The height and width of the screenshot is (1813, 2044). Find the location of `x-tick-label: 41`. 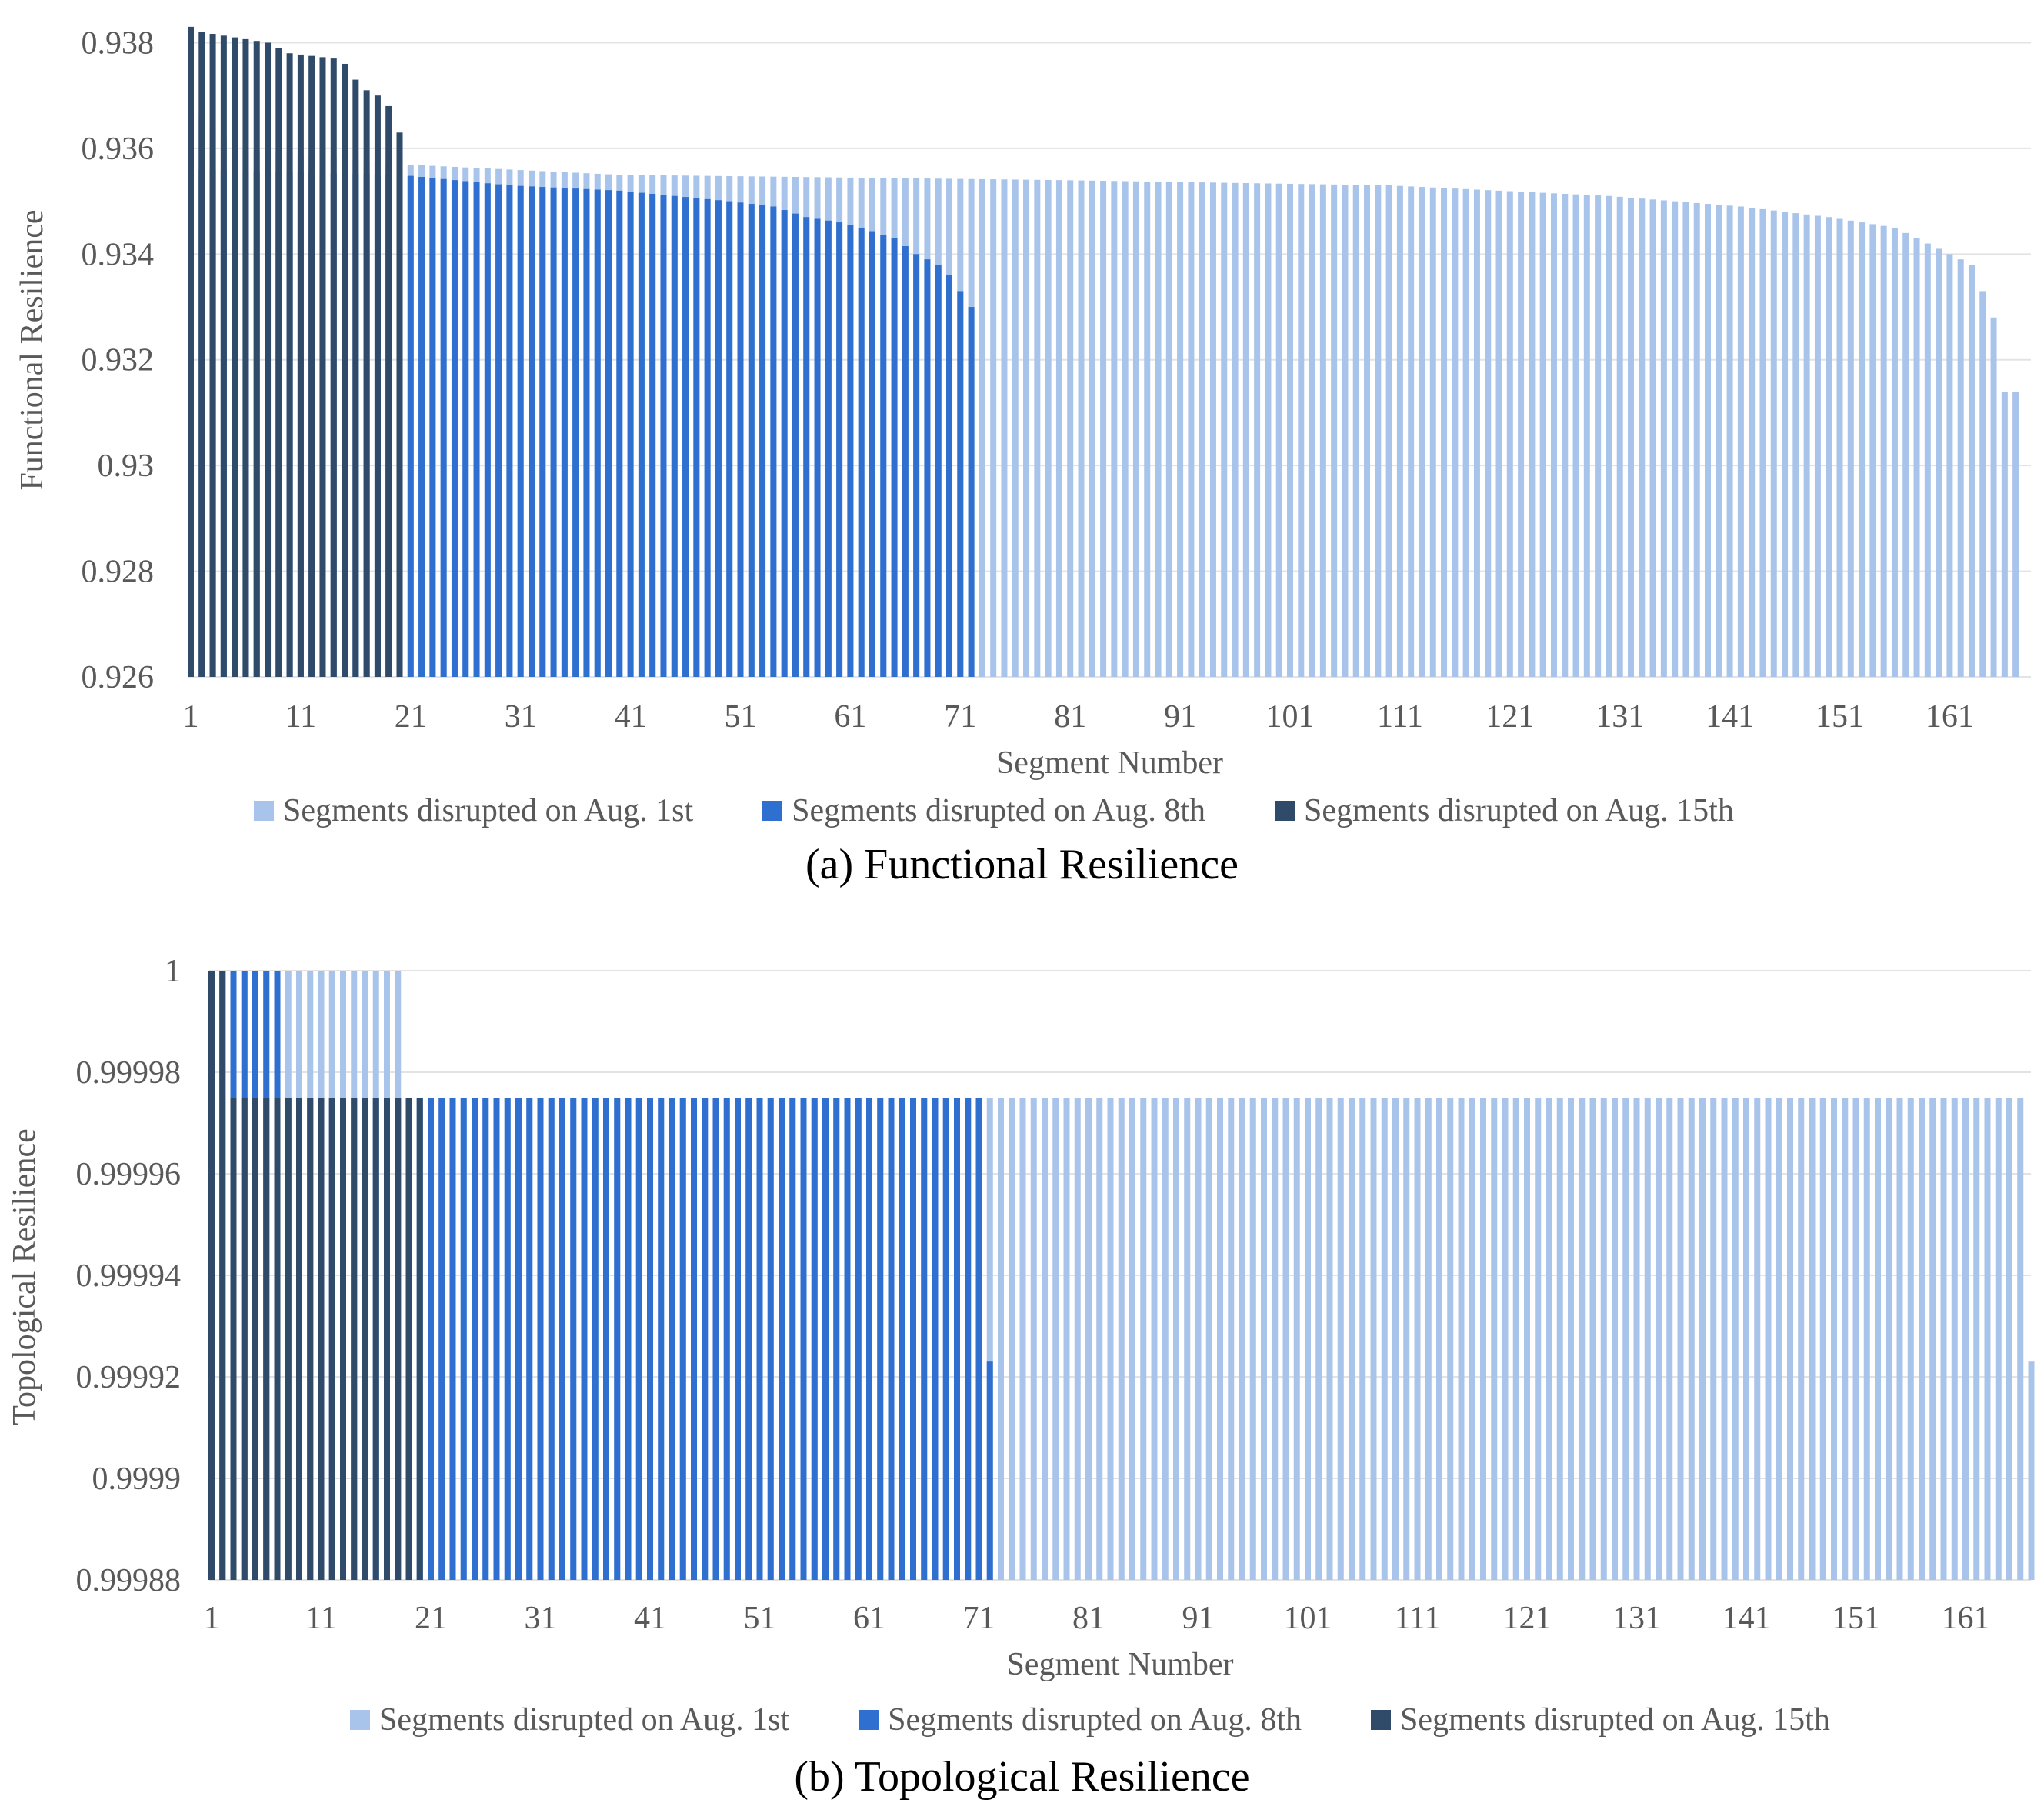

x-tick-label: 41 is located at coordinates (650, 1618).